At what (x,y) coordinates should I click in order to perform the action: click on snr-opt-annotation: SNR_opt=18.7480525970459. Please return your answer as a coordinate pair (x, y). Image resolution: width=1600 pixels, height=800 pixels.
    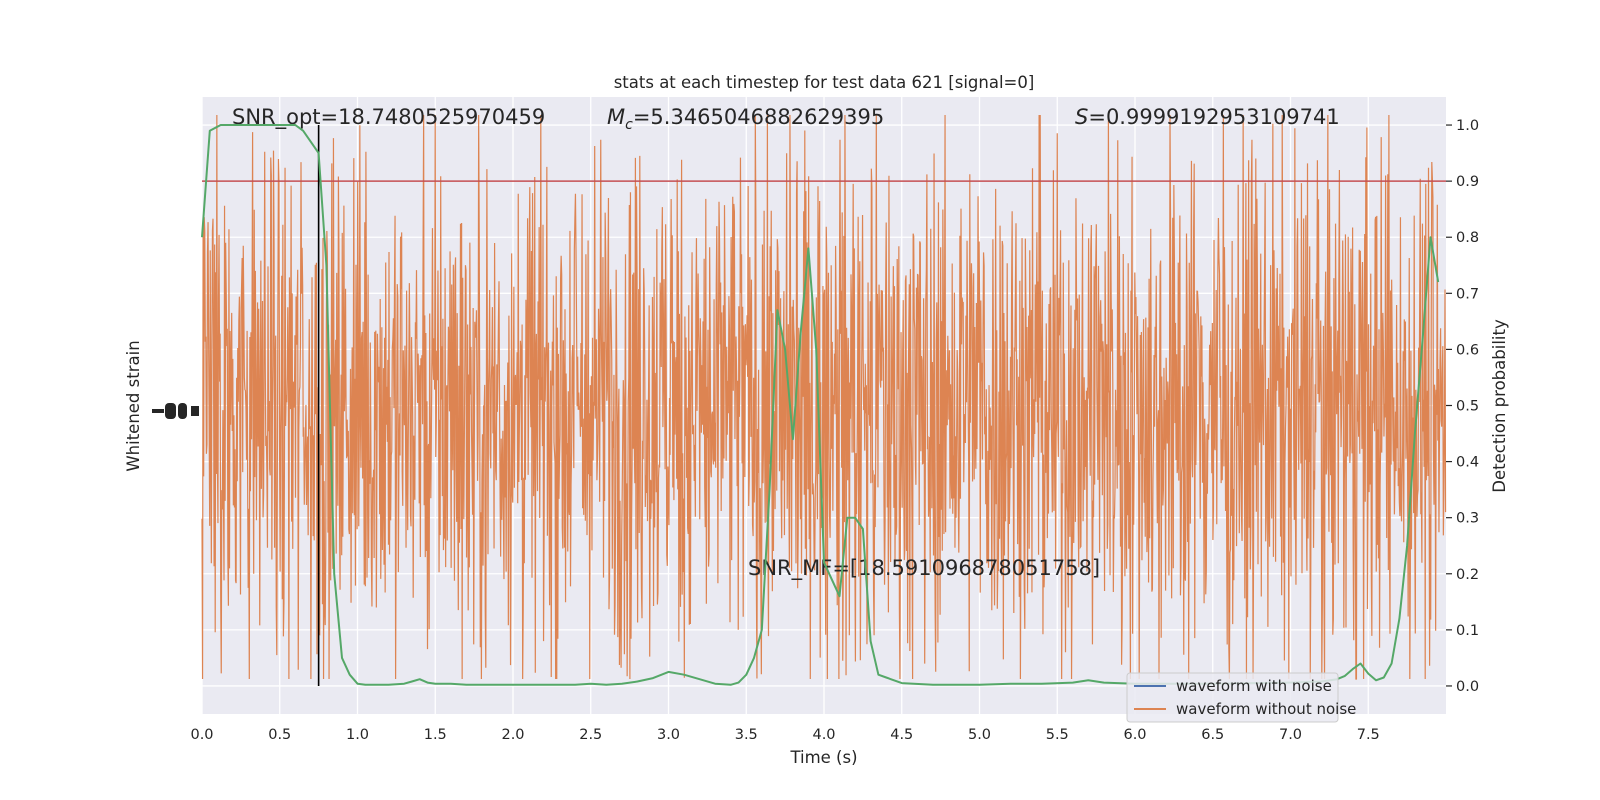
    Looking at the image, I should click on (388, 117).